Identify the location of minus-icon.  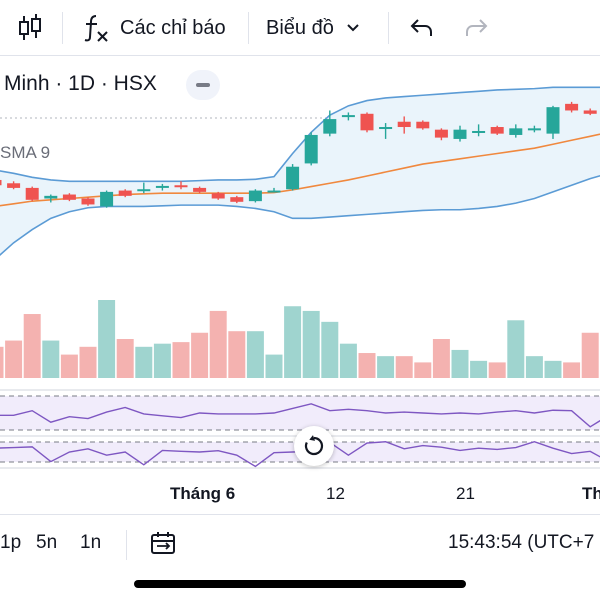
(203, 85).